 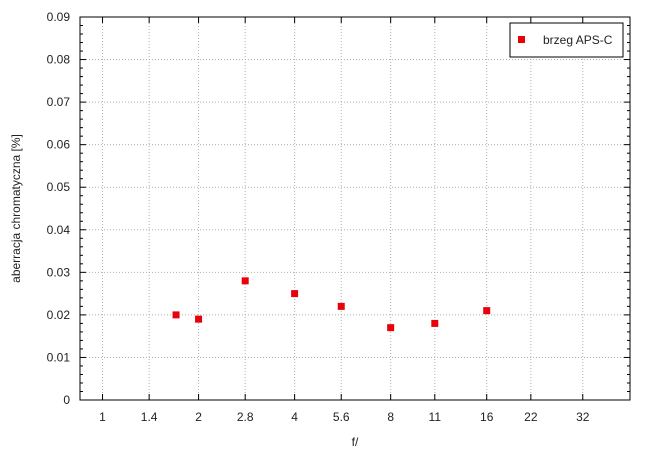 I want to click on y-tick-label: 0.06, so click(x=59, y=145).